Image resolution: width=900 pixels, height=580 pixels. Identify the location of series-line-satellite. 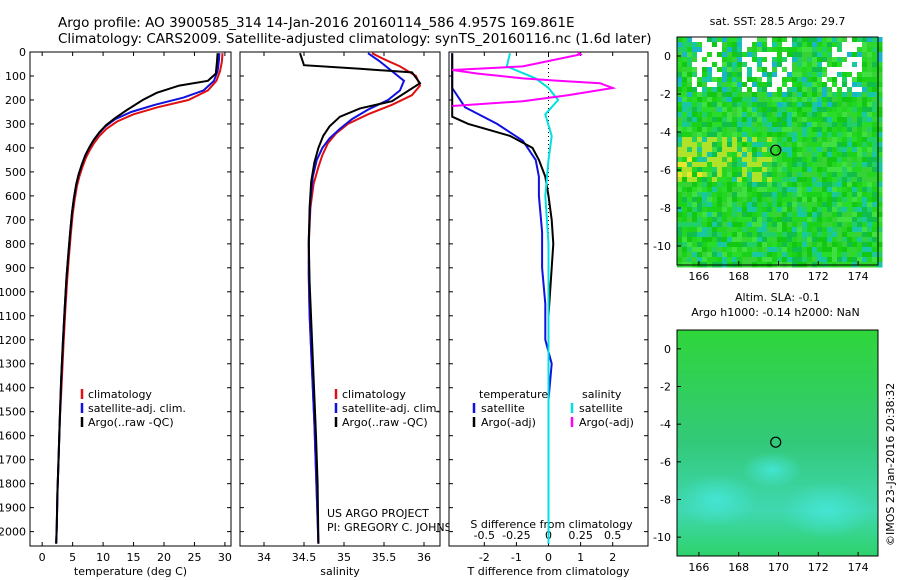
(502, 298).